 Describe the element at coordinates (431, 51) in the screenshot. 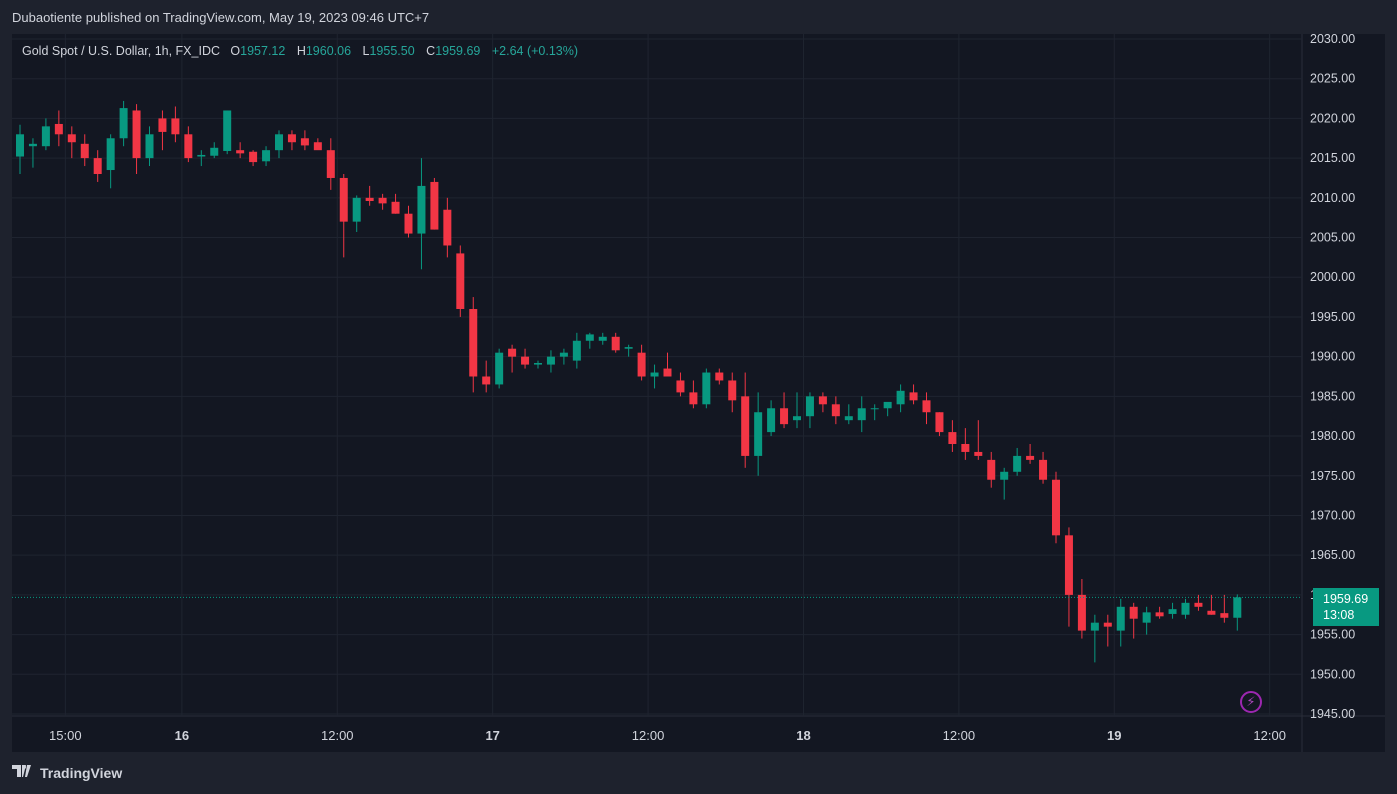

I see `close-label: C` at that location.